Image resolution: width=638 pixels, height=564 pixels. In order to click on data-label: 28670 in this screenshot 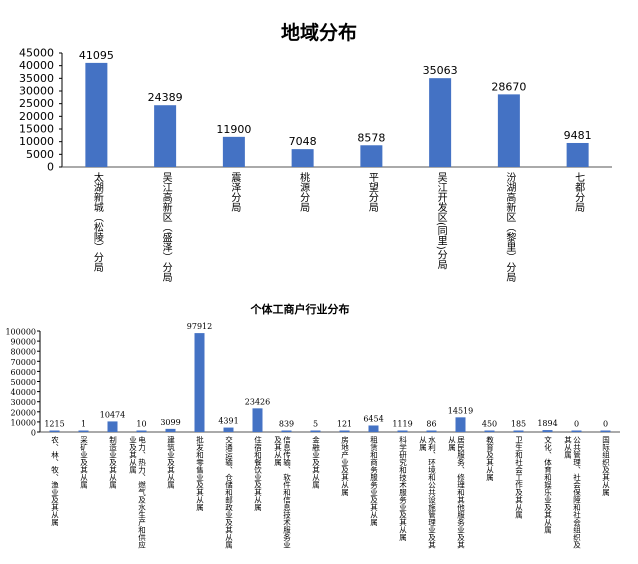, I will do `click(508, 86)`.